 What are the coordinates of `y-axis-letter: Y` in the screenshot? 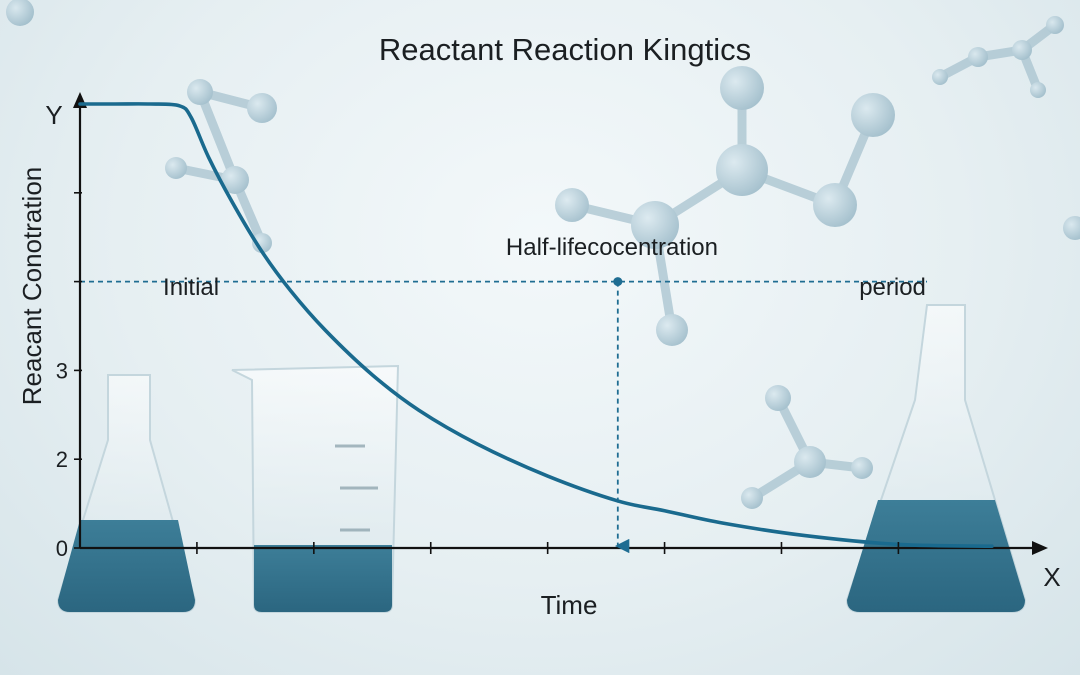 It's located at (53, 115).